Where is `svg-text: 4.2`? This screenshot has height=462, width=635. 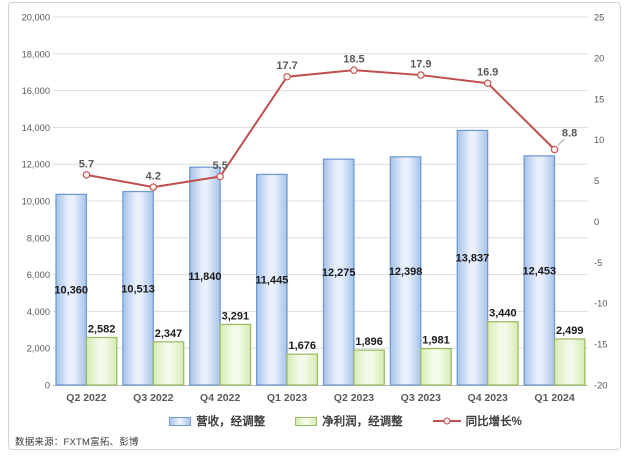
svg-text: 4.2 is located at coordinates (153, 177).